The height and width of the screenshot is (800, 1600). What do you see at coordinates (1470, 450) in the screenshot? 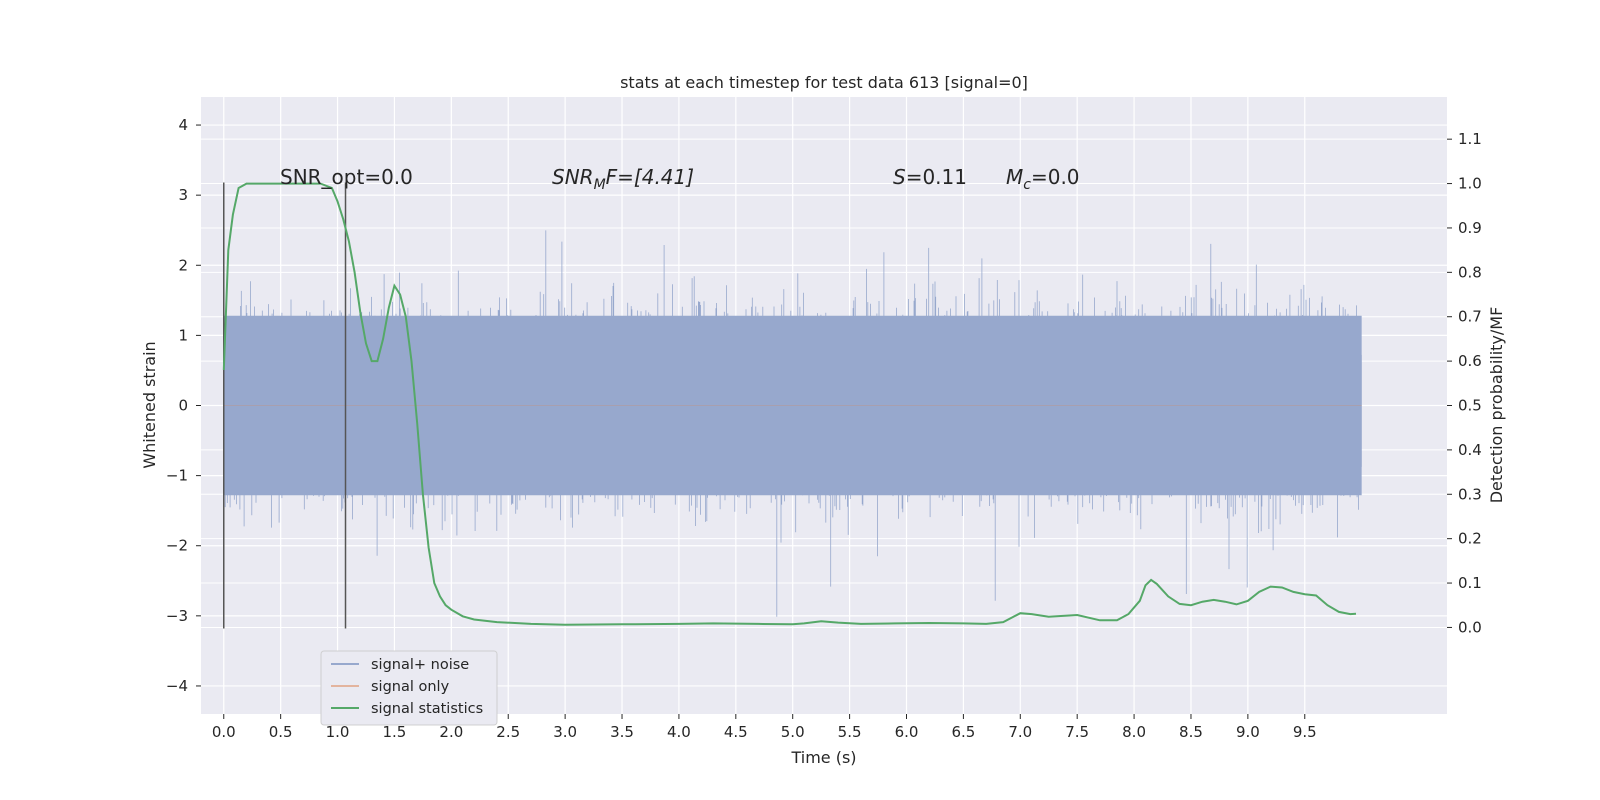
I see `y2-tick-7: 0.4` at bounding box center [1470, 450].